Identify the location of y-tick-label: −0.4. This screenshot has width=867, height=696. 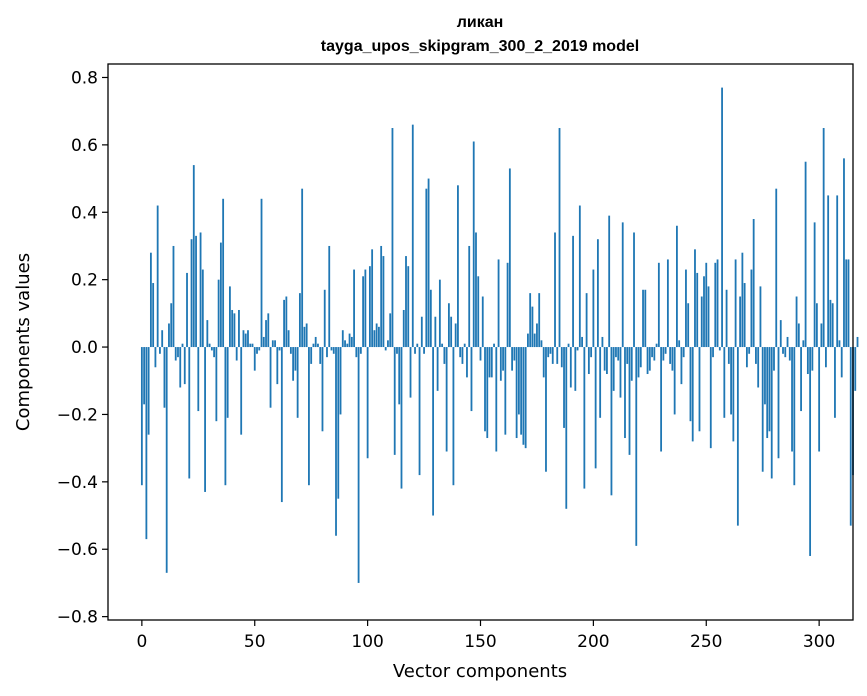
(77, 483).